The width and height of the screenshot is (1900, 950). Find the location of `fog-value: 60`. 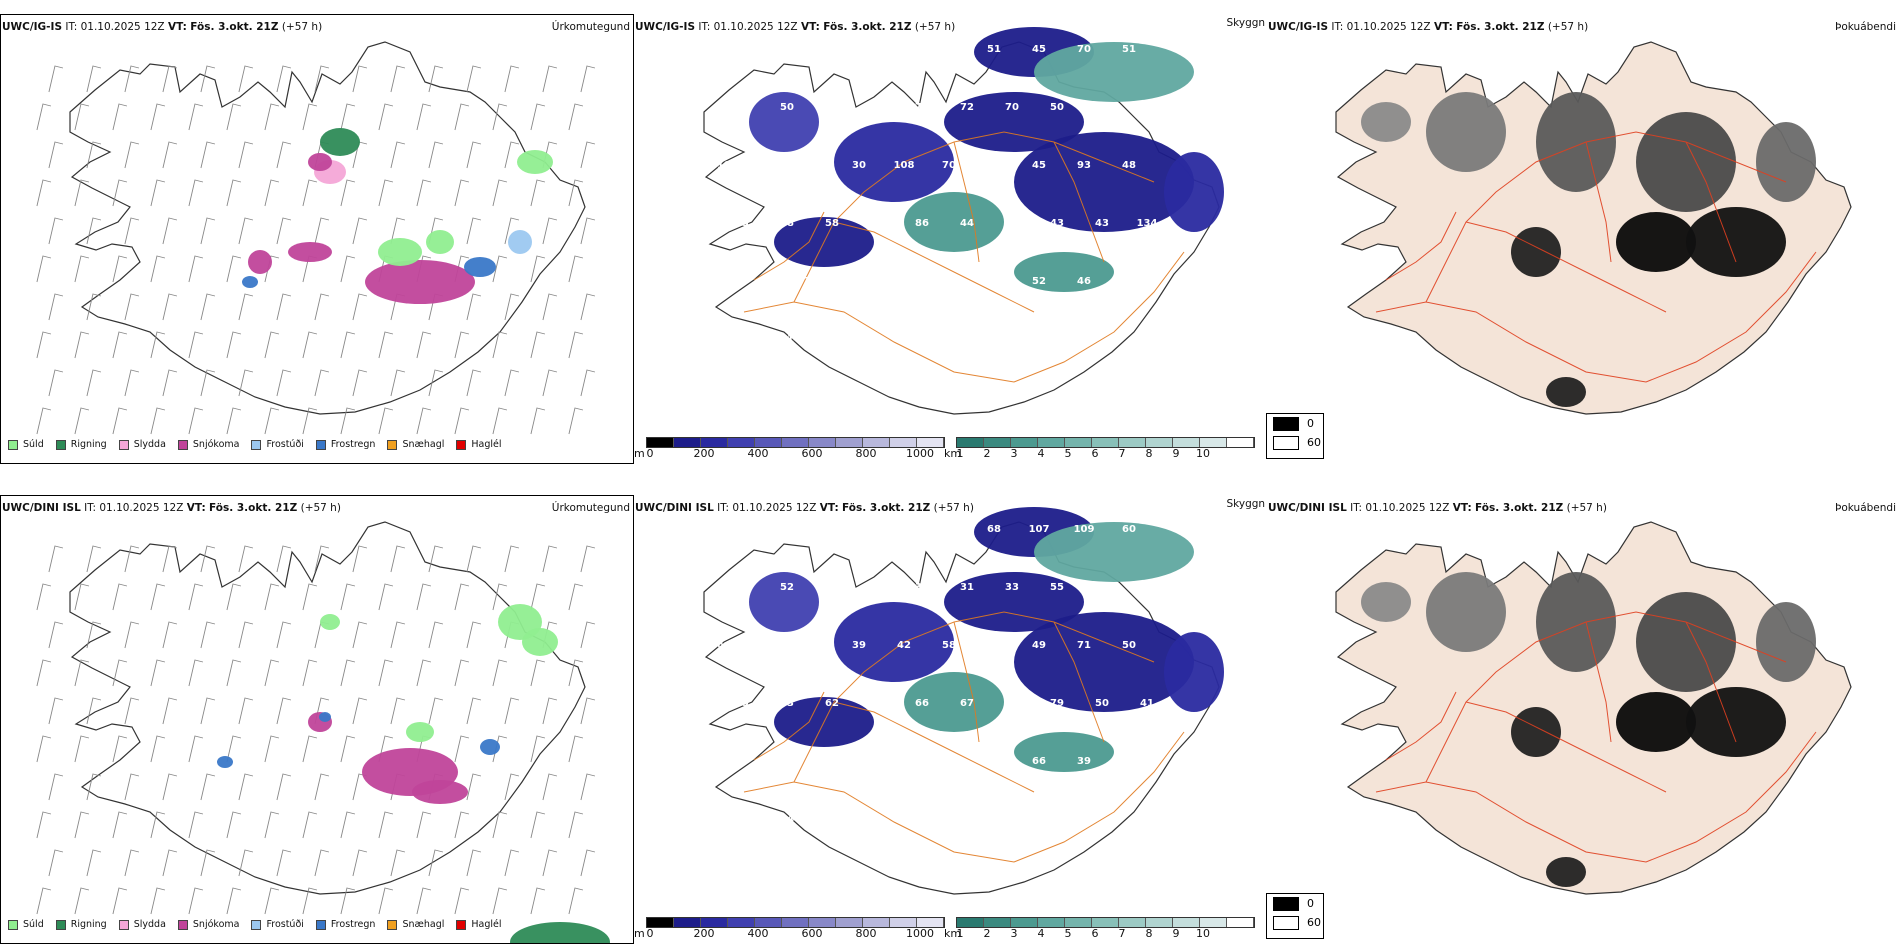

fog-value: 60 is located at coordinates (1314, 922).